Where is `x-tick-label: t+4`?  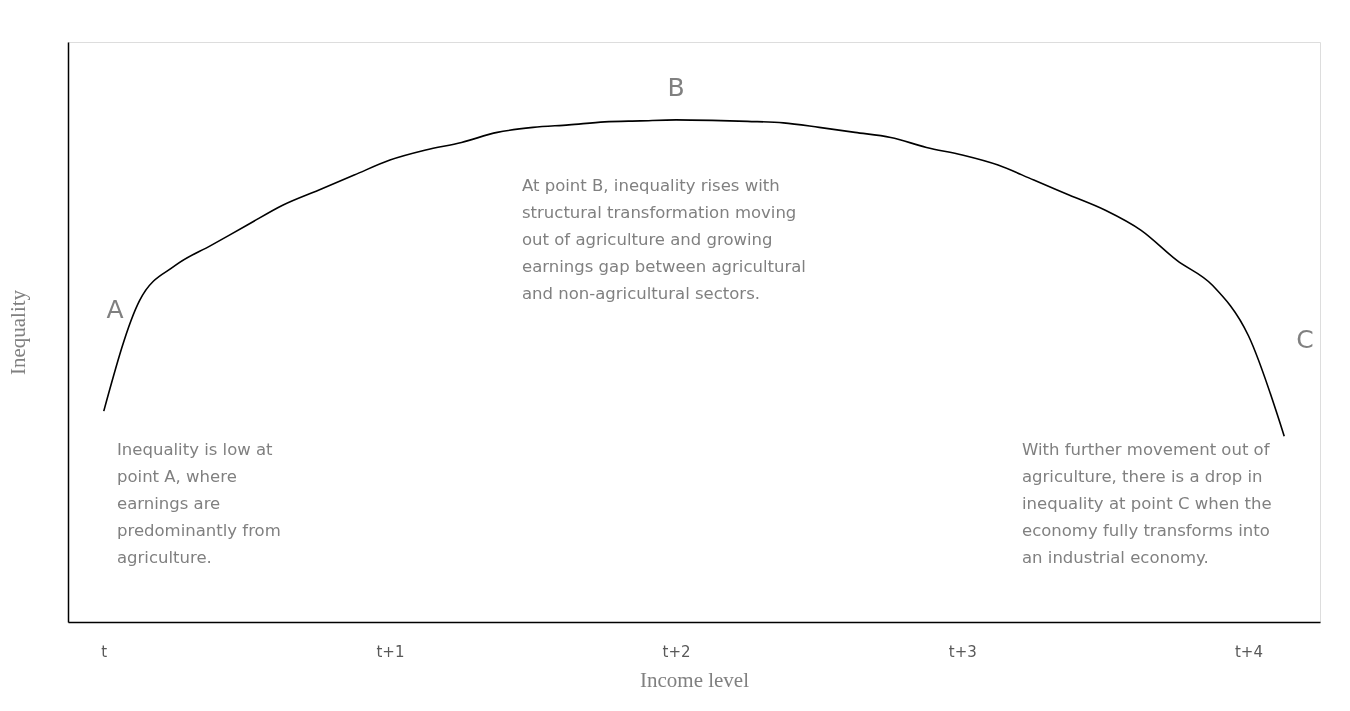 x-tick-label: t+4 is located at coordinates (1248, 651).